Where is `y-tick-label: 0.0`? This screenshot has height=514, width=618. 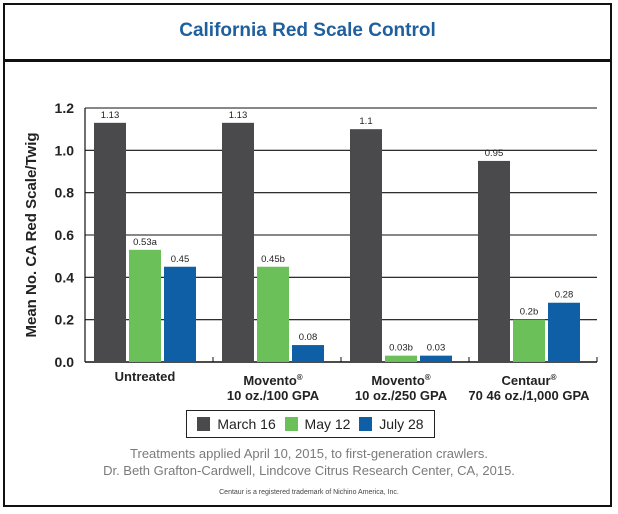
y-tick-label: 0.0 is located at coordinates (65, 362).